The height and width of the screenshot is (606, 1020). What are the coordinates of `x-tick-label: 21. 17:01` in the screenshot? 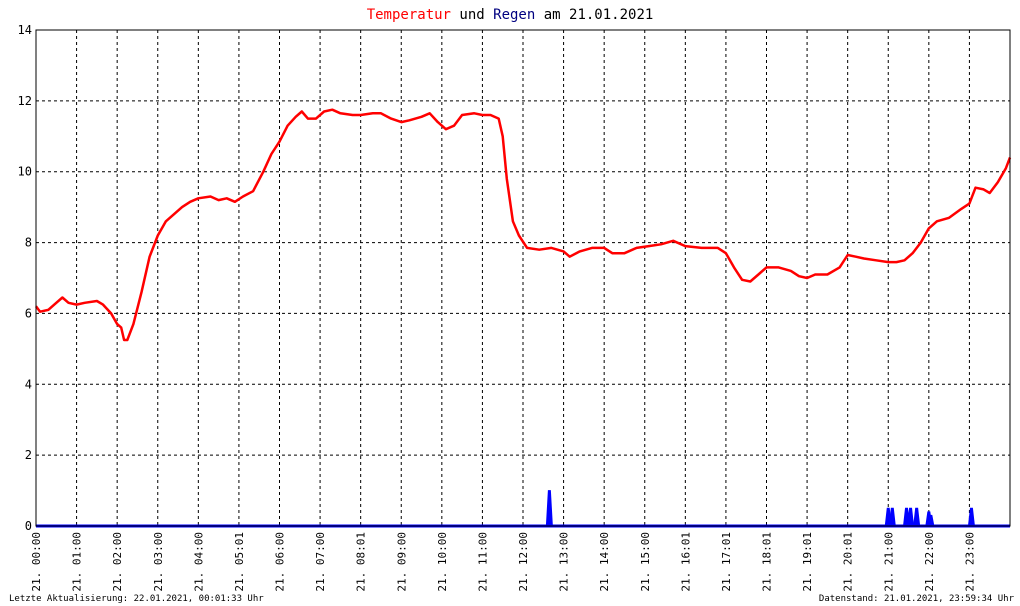 It's located at (726, 562).